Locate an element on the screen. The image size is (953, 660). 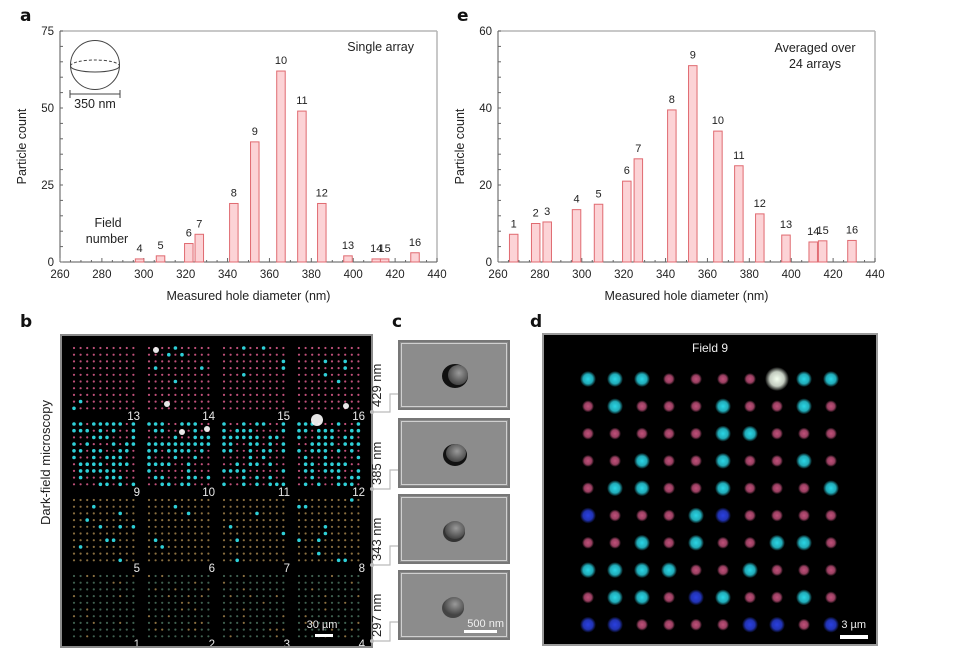
bar-label-field-6: 6 is located at coordinates (627, 171).